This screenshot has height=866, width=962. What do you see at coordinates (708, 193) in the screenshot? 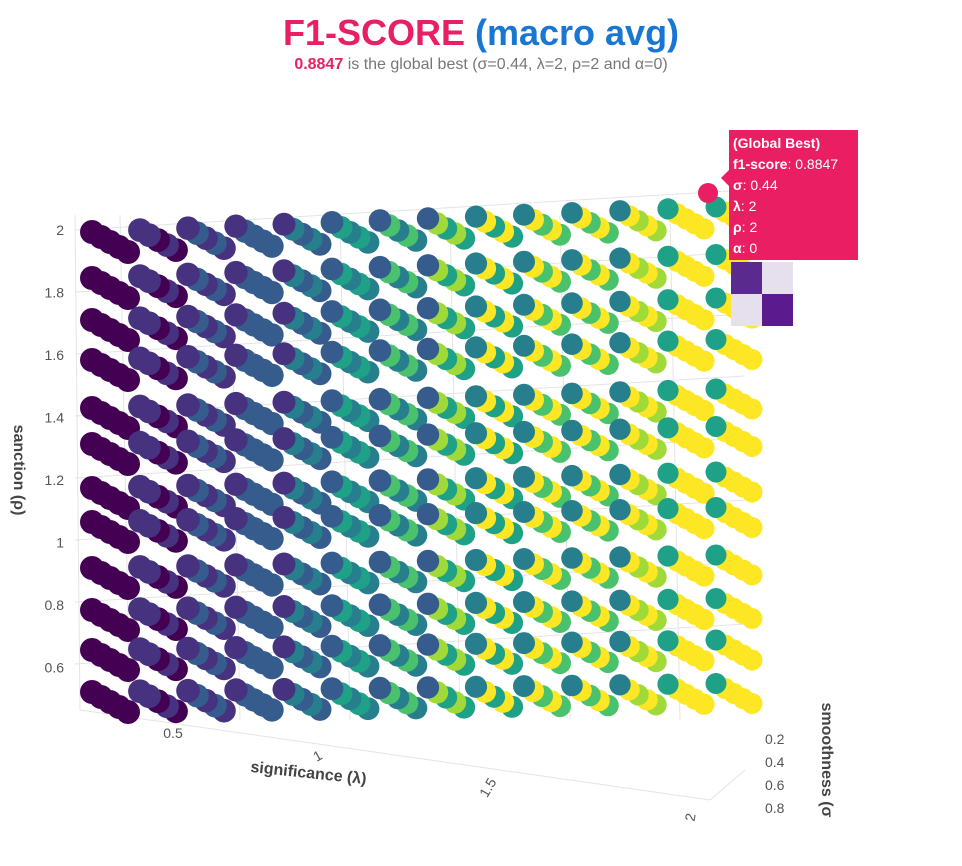
I see `global-best-point` at bounding box center [708, 193].